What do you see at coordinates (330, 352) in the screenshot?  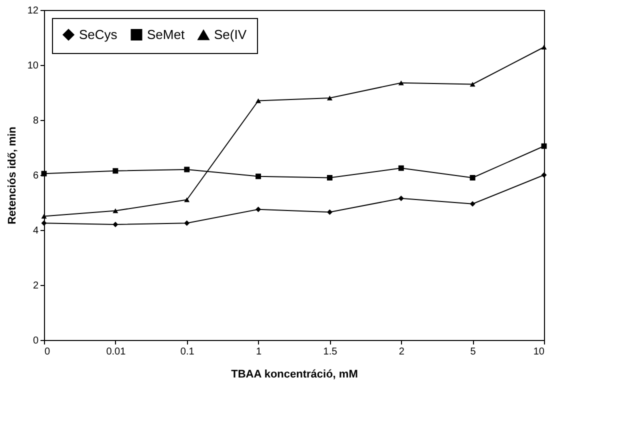 I see `x-tick-label: 1.5` at bounding box center [330, 352].